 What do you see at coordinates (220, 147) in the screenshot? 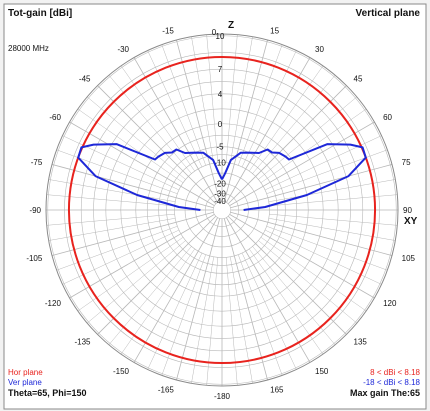
I see `r-tick-label: -5` at bounding box center [220, 147].